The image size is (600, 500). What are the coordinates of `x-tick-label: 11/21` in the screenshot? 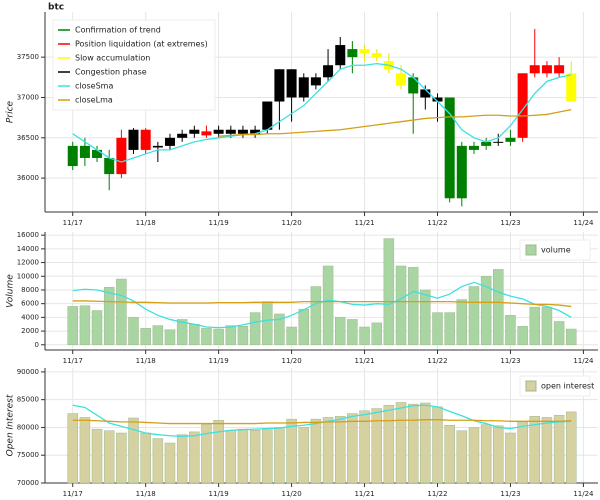 It's located at (364, 494).